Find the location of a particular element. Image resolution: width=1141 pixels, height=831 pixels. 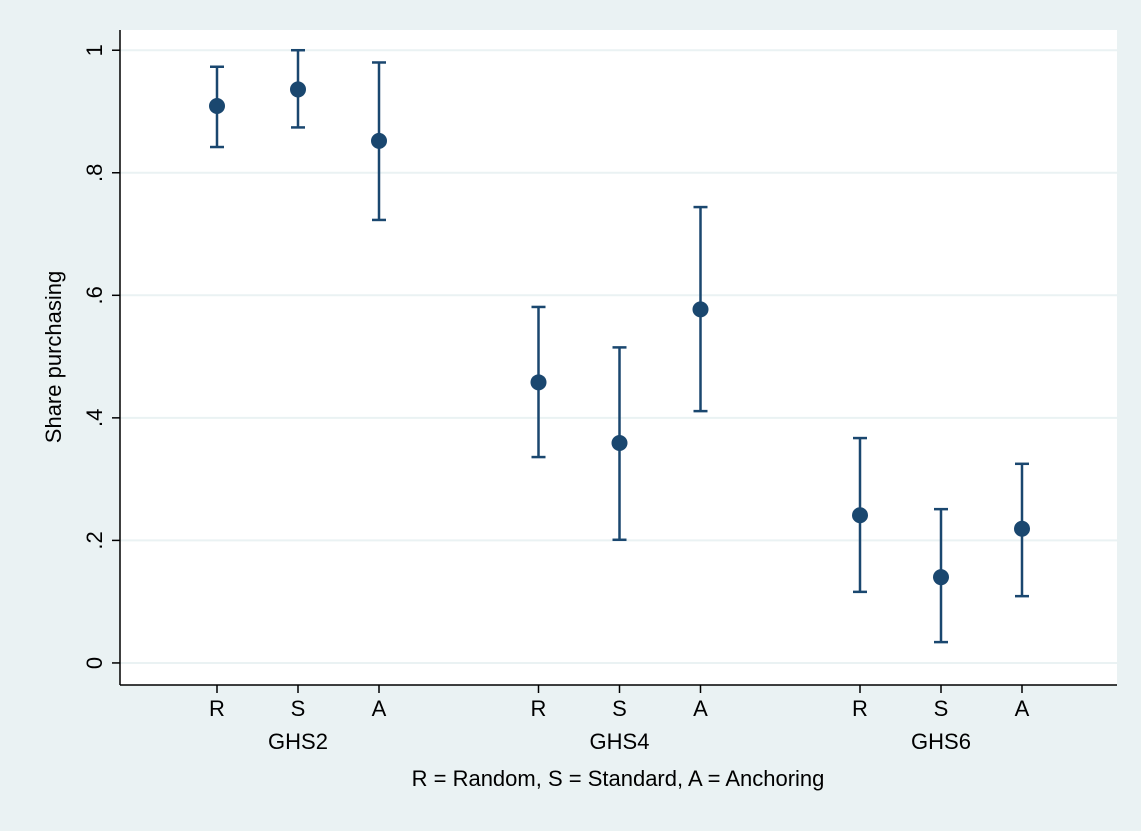

y-tick-label: 0 is located at coordinates (94, 663).